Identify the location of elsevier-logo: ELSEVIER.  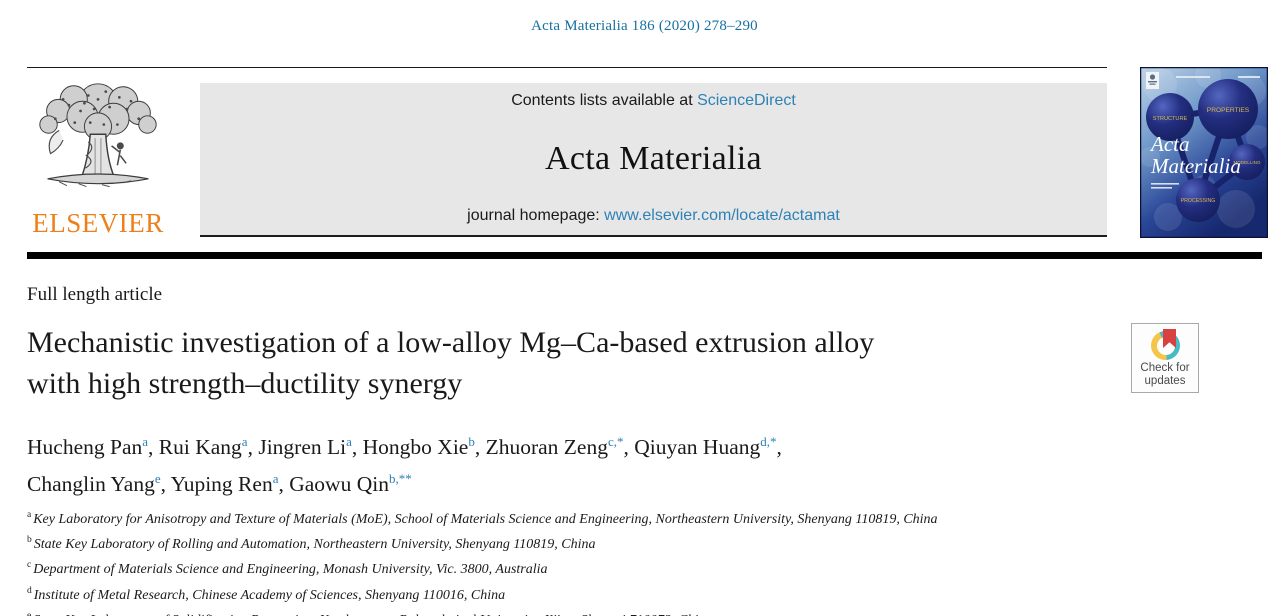
(98, 159).